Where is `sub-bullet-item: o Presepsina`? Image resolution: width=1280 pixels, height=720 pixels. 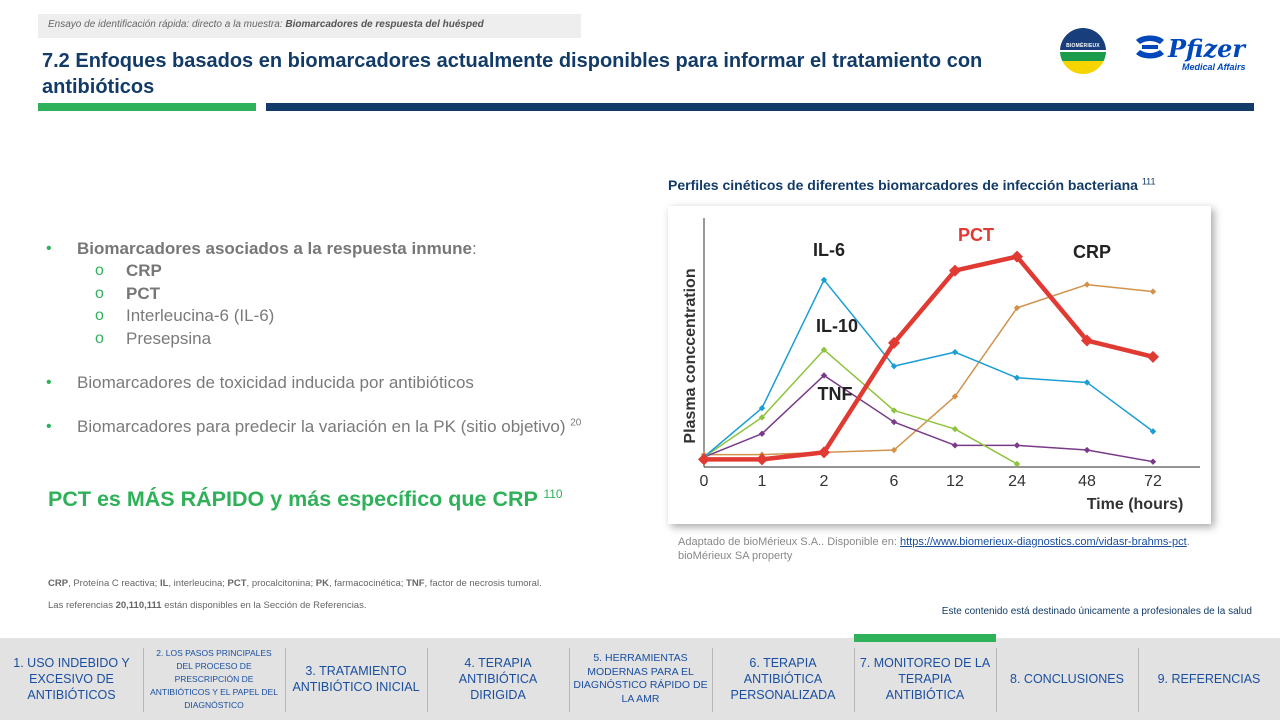 sub-bullet-item: o Presepsina is located at coordinates (346, 339).